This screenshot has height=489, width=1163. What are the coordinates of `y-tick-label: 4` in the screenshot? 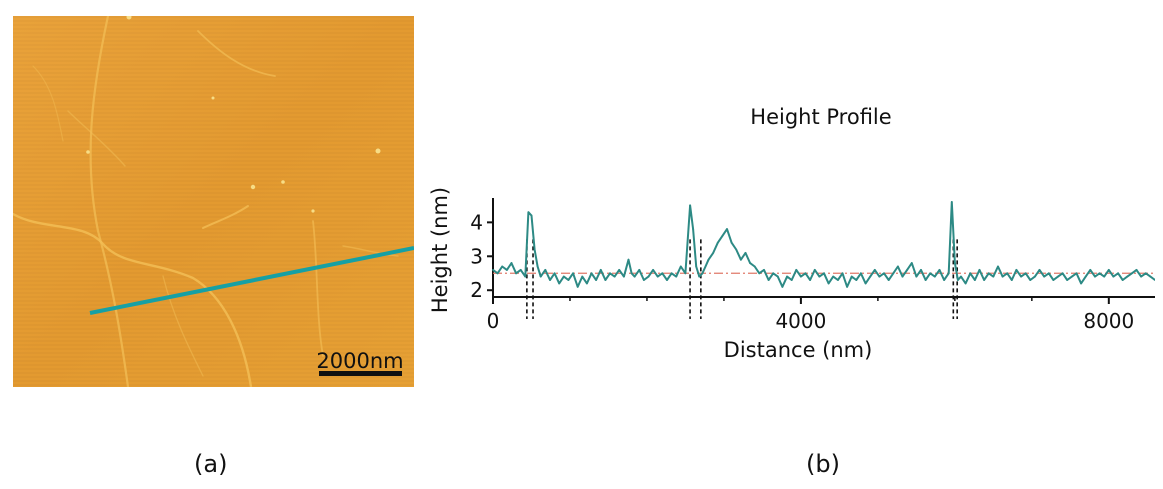 It's located at (476, 222).